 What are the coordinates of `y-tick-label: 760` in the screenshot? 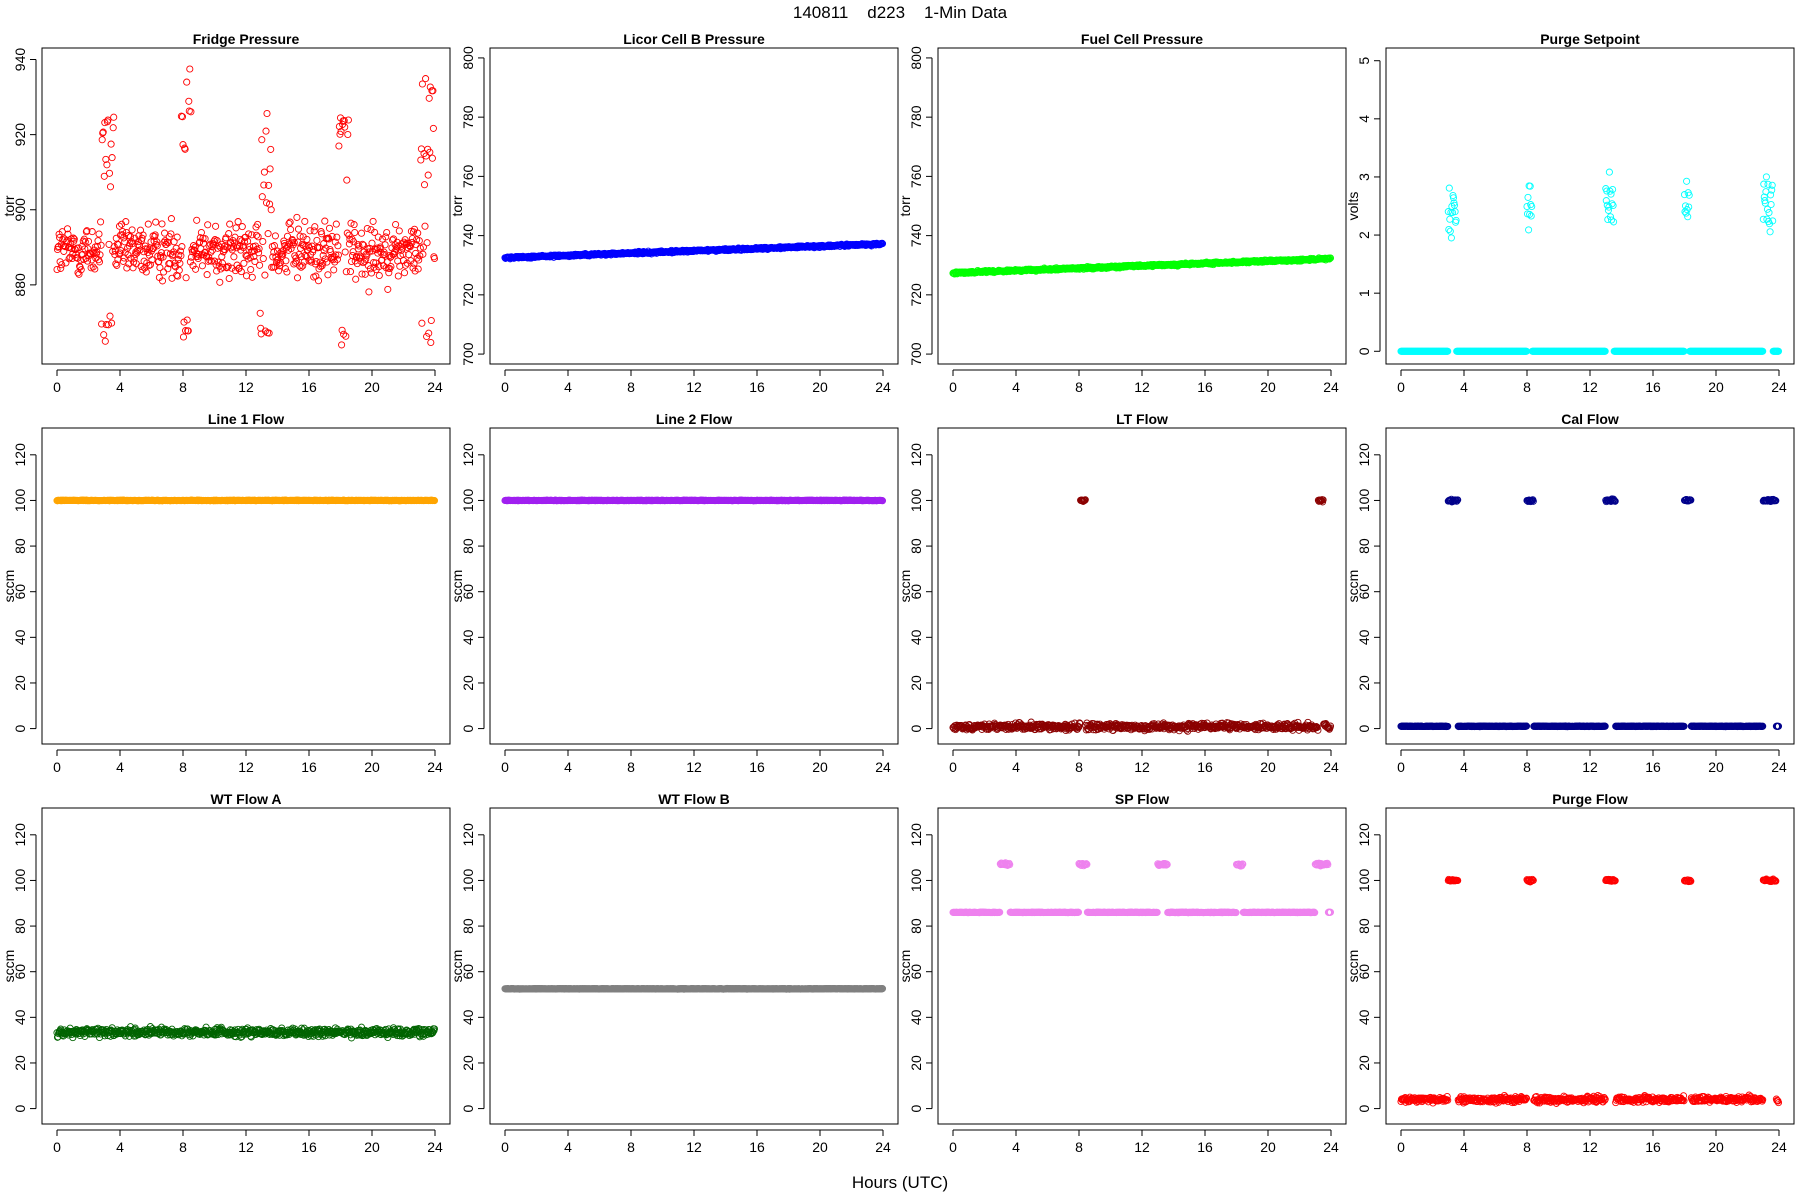 It's located at (468, 176).